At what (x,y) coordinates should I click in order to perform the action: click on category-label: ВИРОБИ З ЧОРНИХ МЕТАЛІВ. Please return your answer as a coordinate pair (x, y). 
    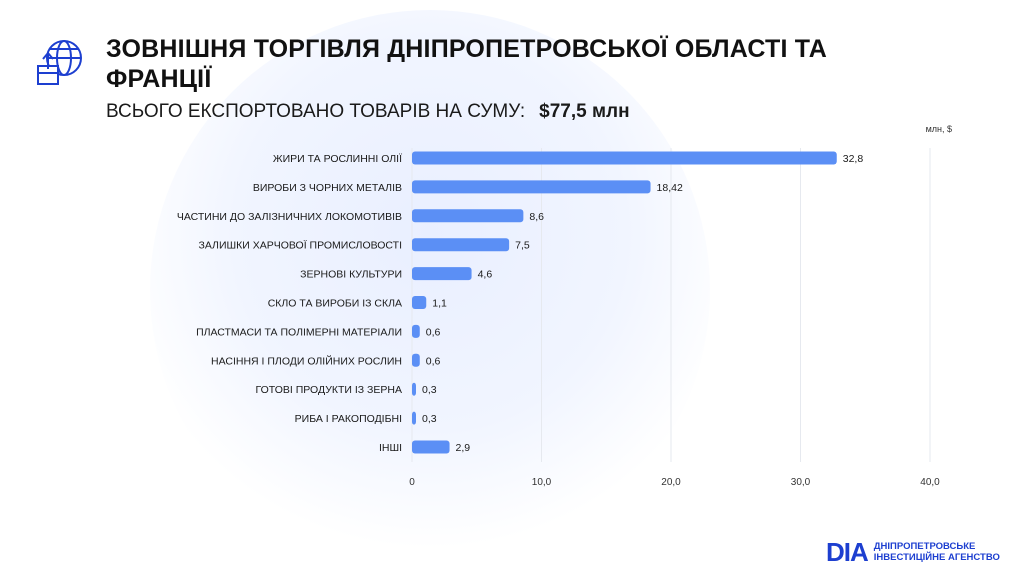
    Looking at the image, I should click on (327, 188).